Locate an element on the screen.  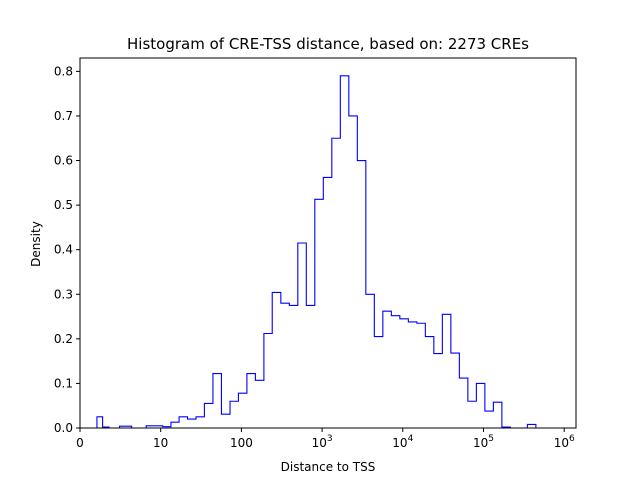
x-tick-label: 10 is located at coordinates (160, 443).